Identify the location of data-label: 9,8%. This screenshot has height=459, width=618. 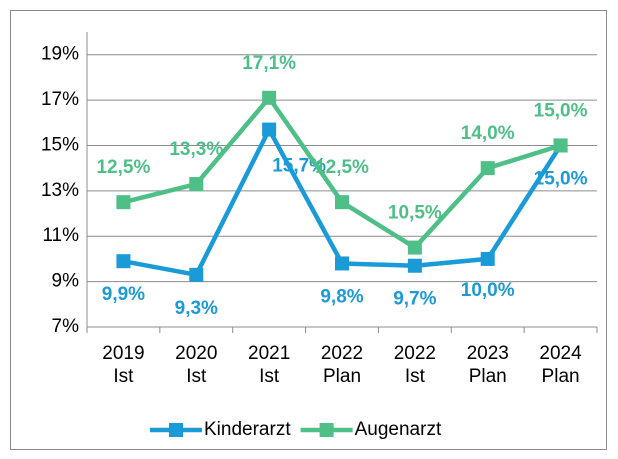
(341, 296).